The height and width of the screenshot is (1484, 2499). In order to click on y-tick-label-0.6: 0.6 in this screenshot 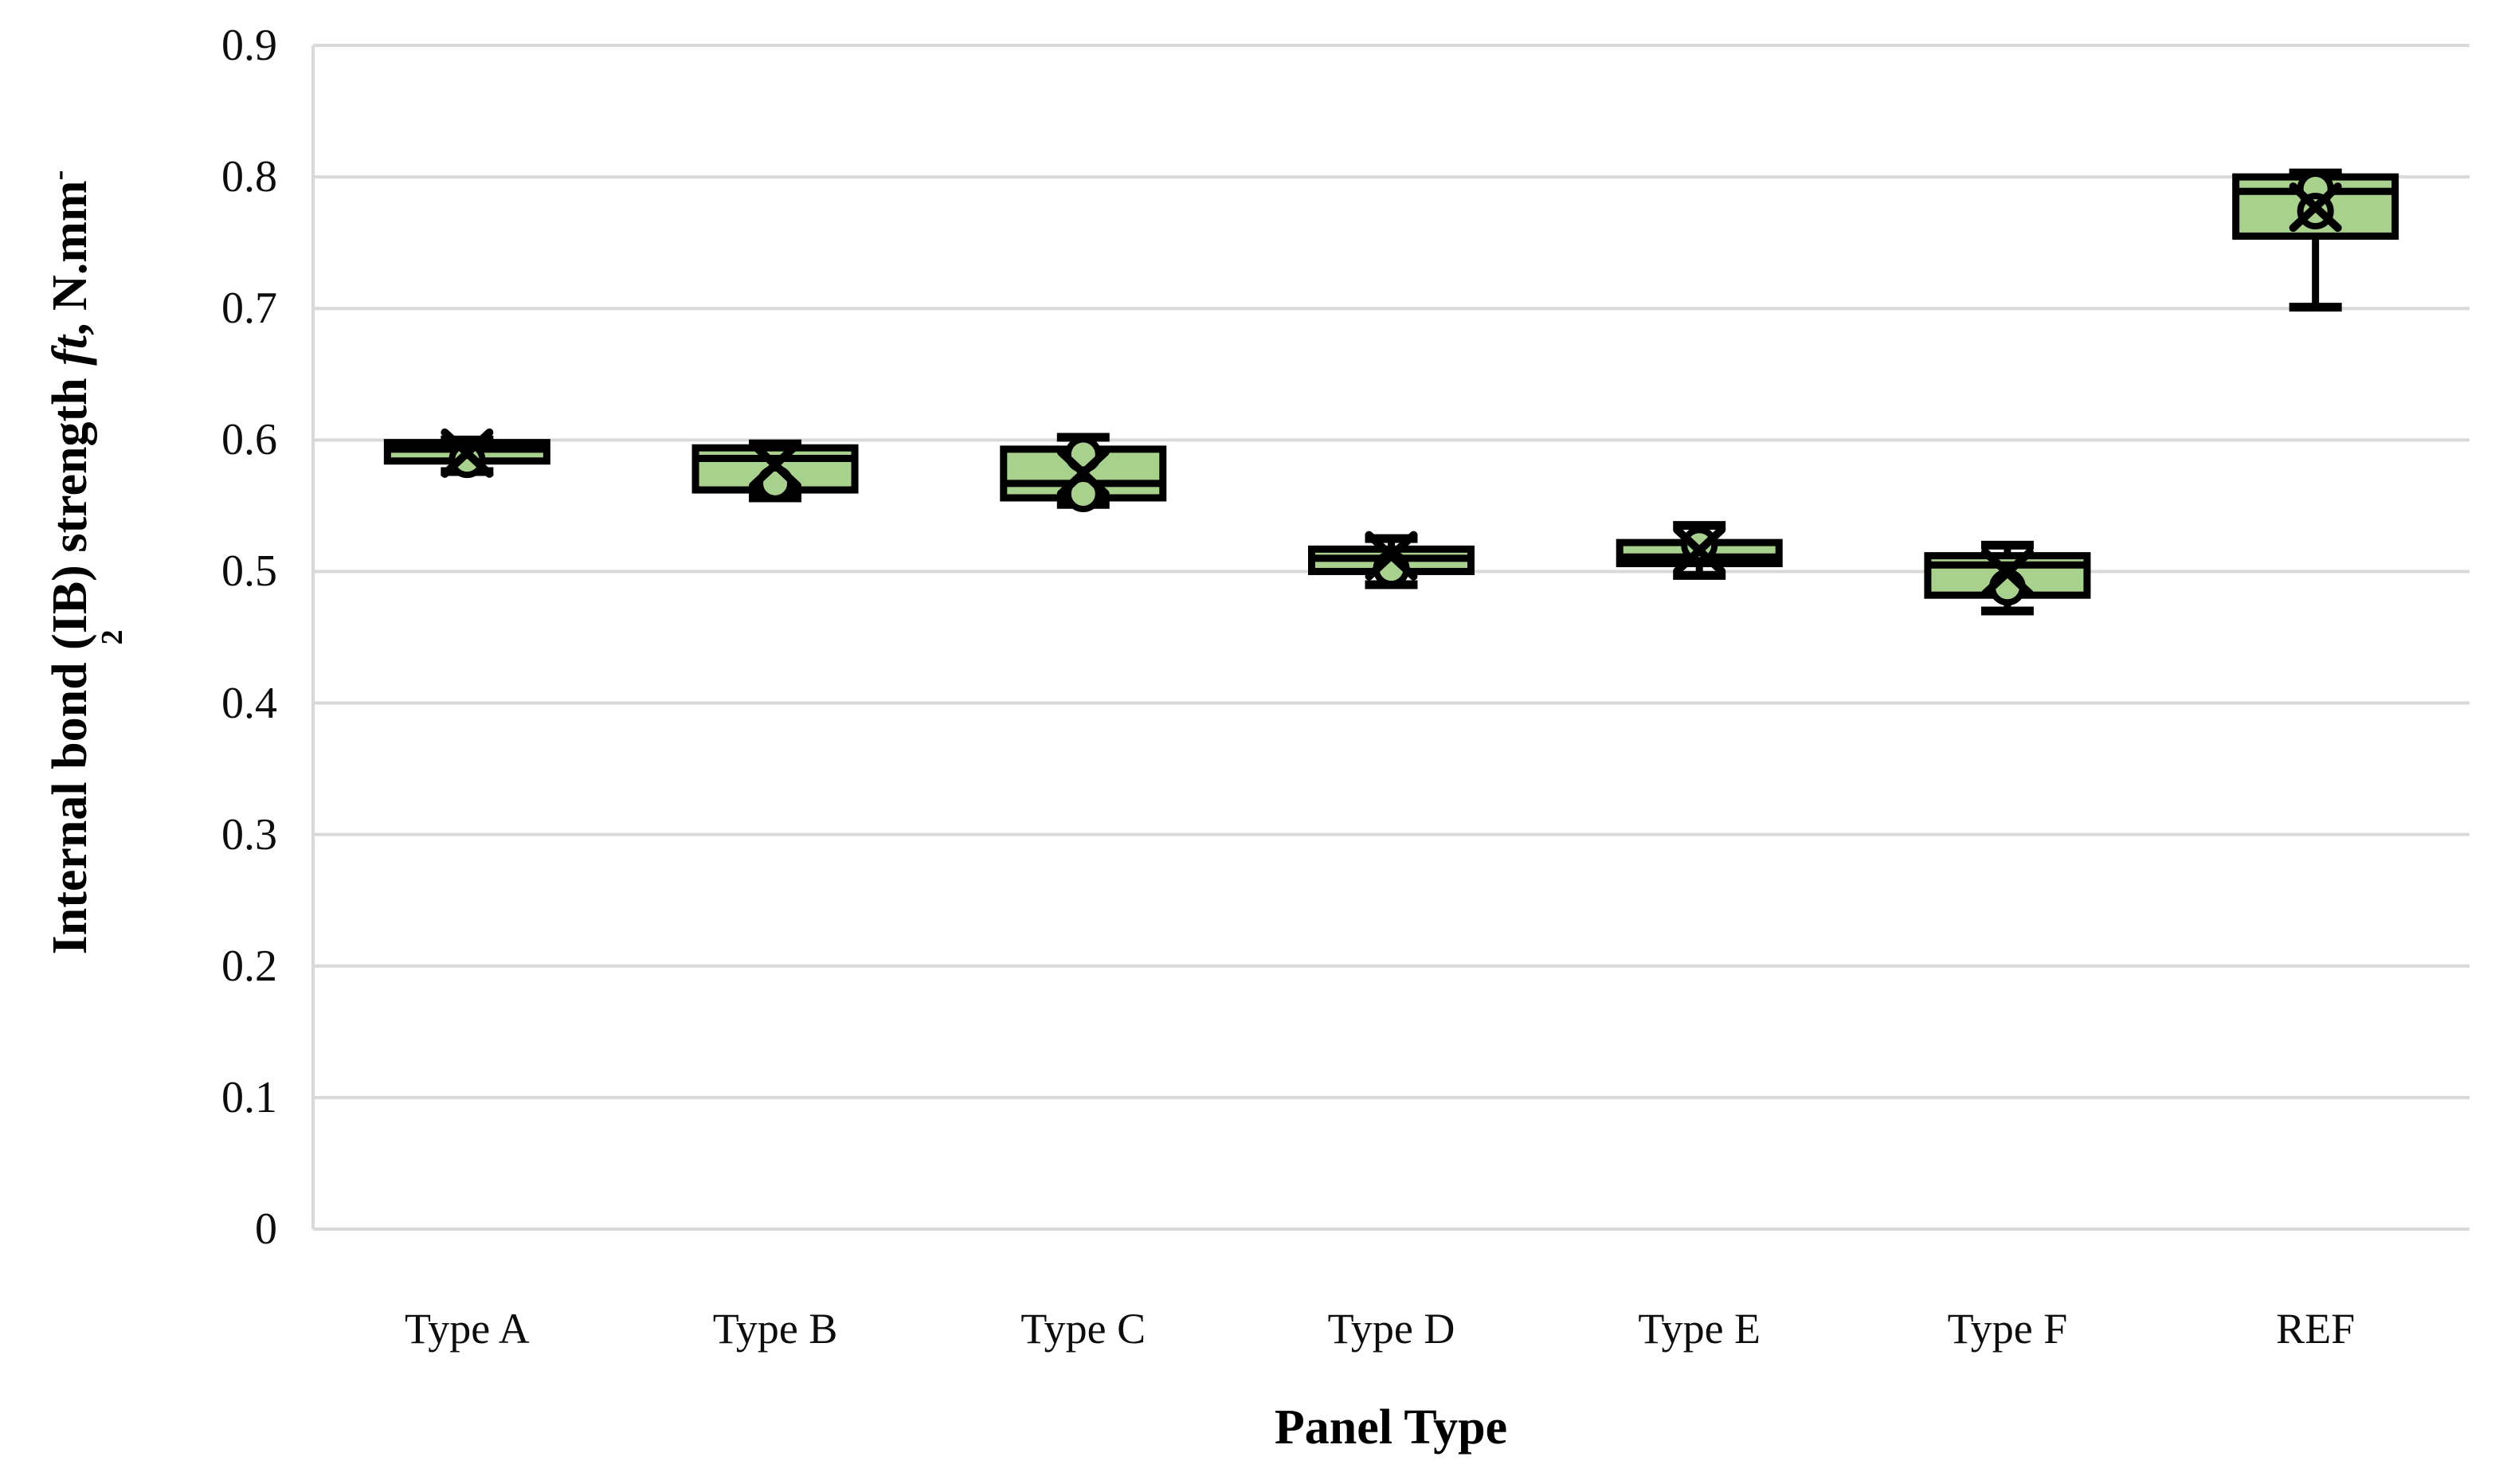, I will do `click(249, 440)`.